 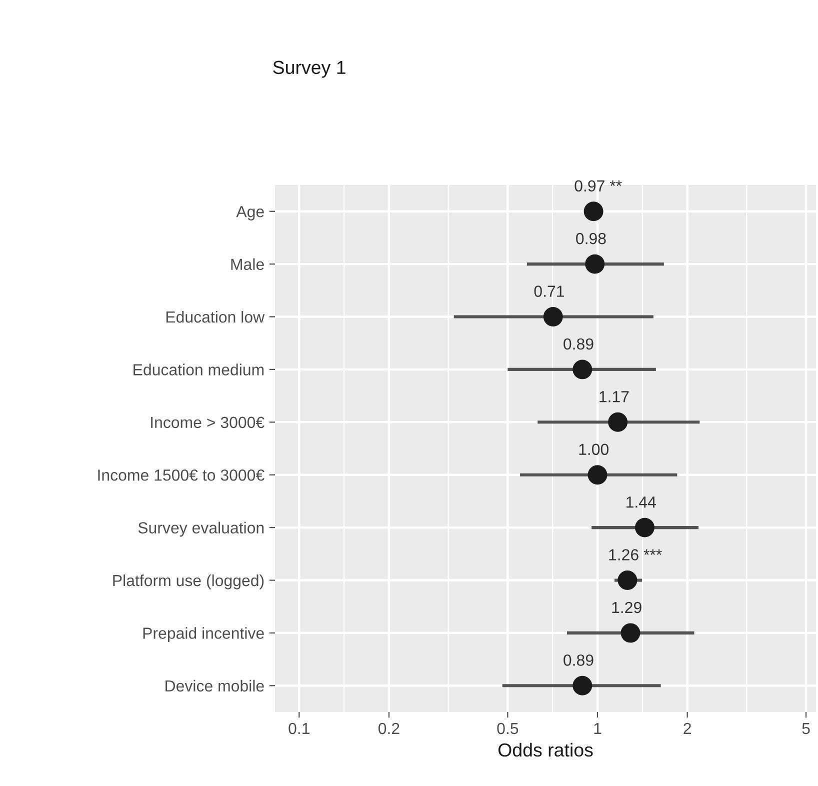 What do you see at coordinates (507, 728) in the screenshot?
I see `x-tick-label: 0.5` at bounding box center [507, 728].